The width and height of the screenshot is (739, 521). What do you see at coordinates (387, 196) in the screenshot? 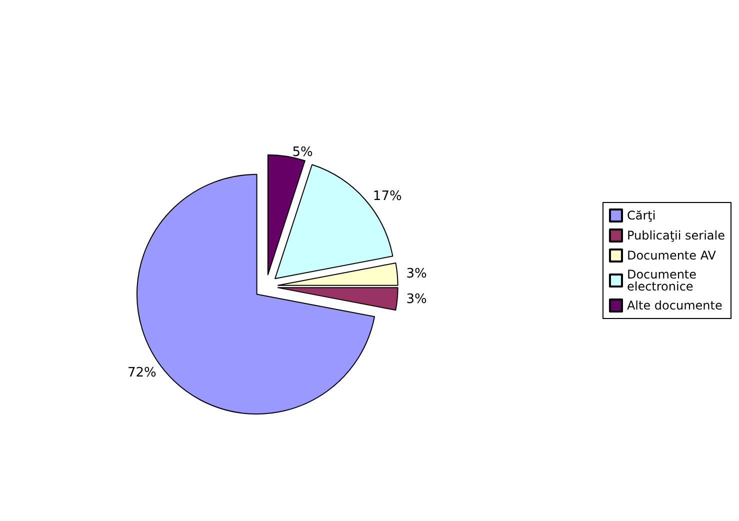
I see `data-label: 17%` at bounding box center [387, 196].